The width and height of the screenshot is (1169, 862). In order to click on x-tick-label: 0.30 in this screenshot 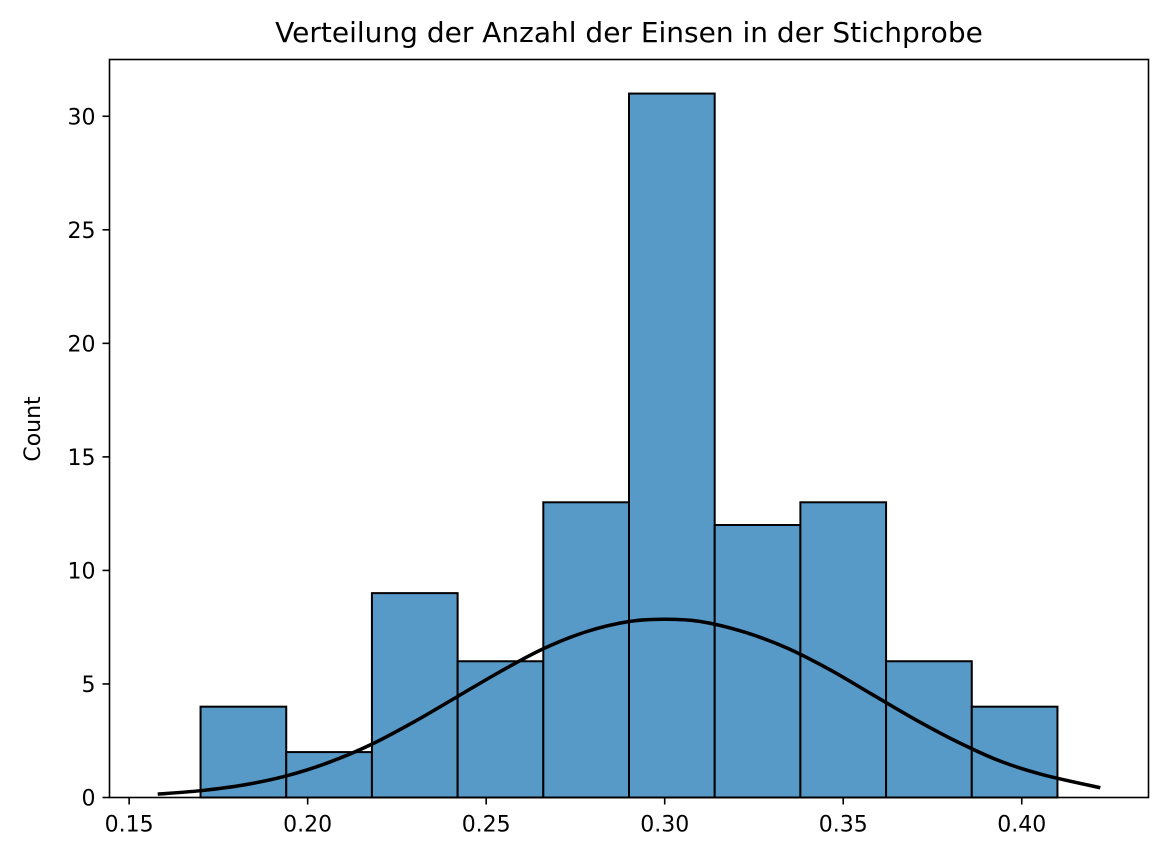, I will do `click(664, 825)`.